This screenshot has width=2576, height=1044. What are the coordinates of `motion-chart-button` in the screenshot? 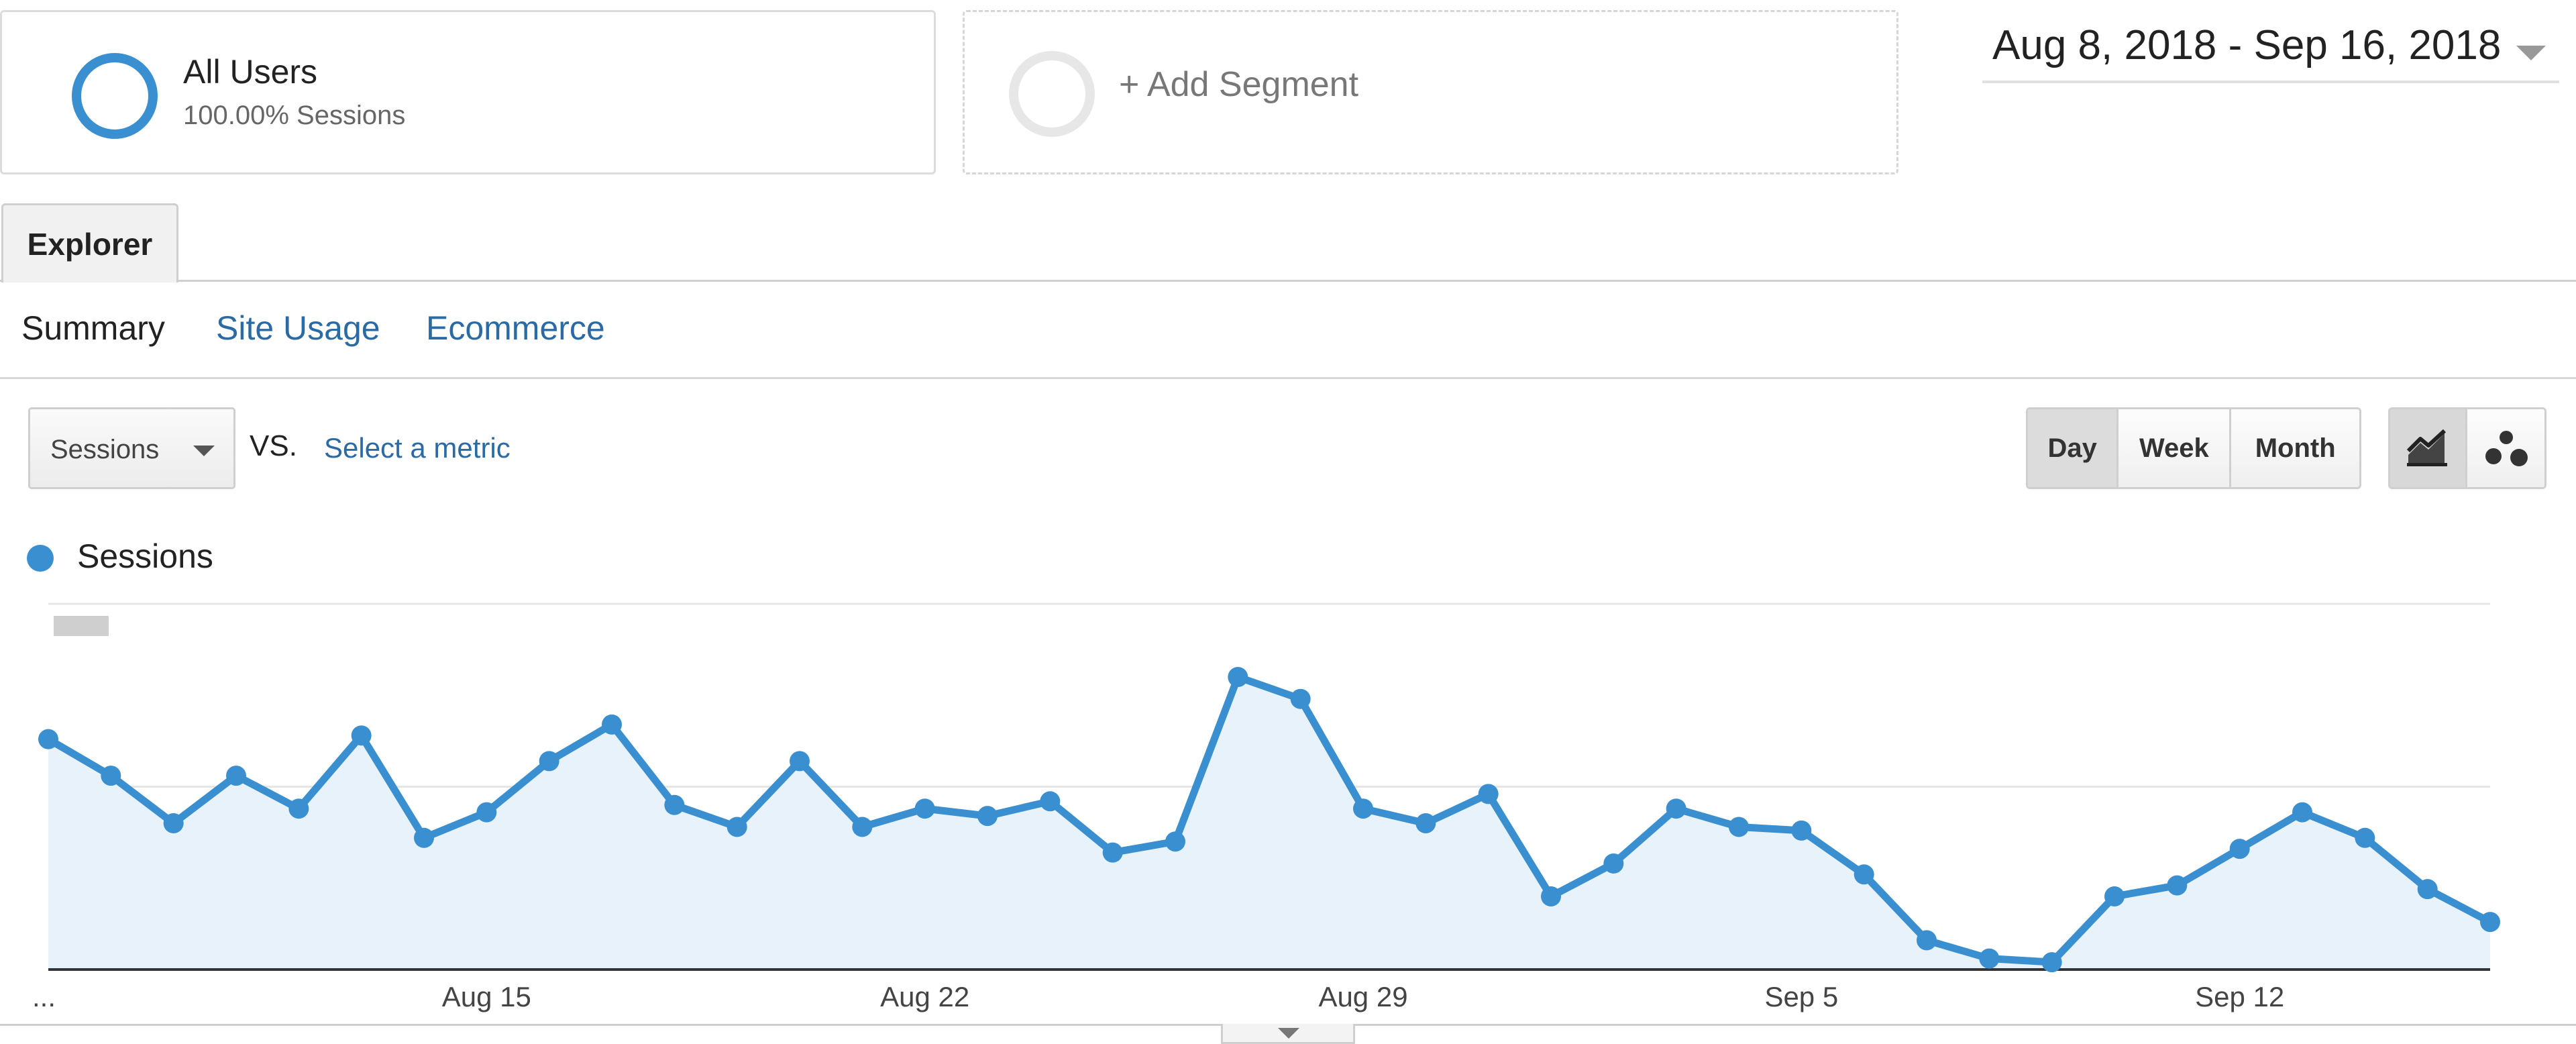 It's located at (2505, 448).